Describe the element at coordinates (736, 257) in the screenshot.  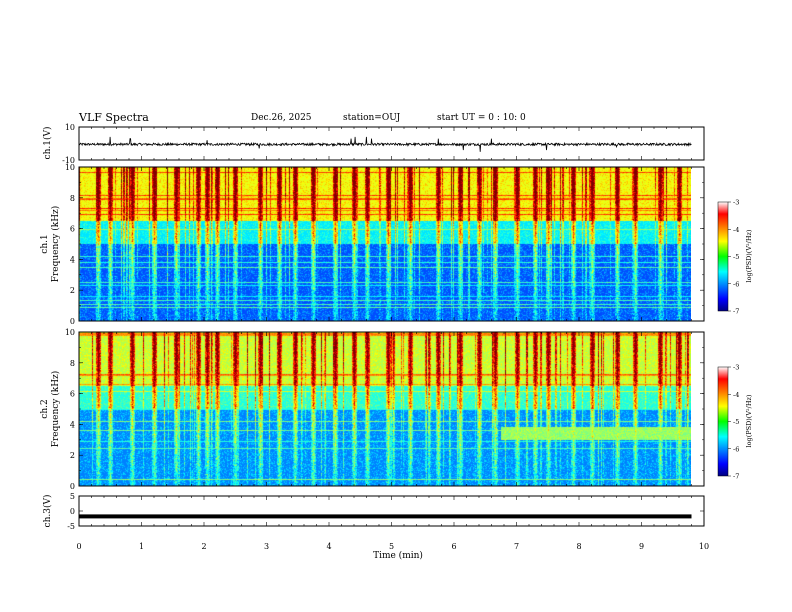
I see `ch1-colorbar-tick-label: -5` at that location.